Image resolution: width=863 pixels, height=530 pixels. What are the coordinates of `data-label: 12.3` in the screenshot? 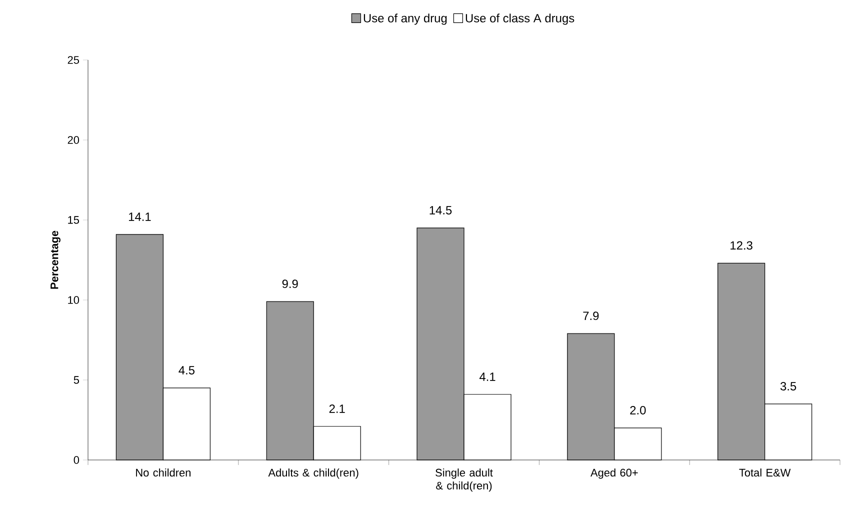 It's located at (741, 245).